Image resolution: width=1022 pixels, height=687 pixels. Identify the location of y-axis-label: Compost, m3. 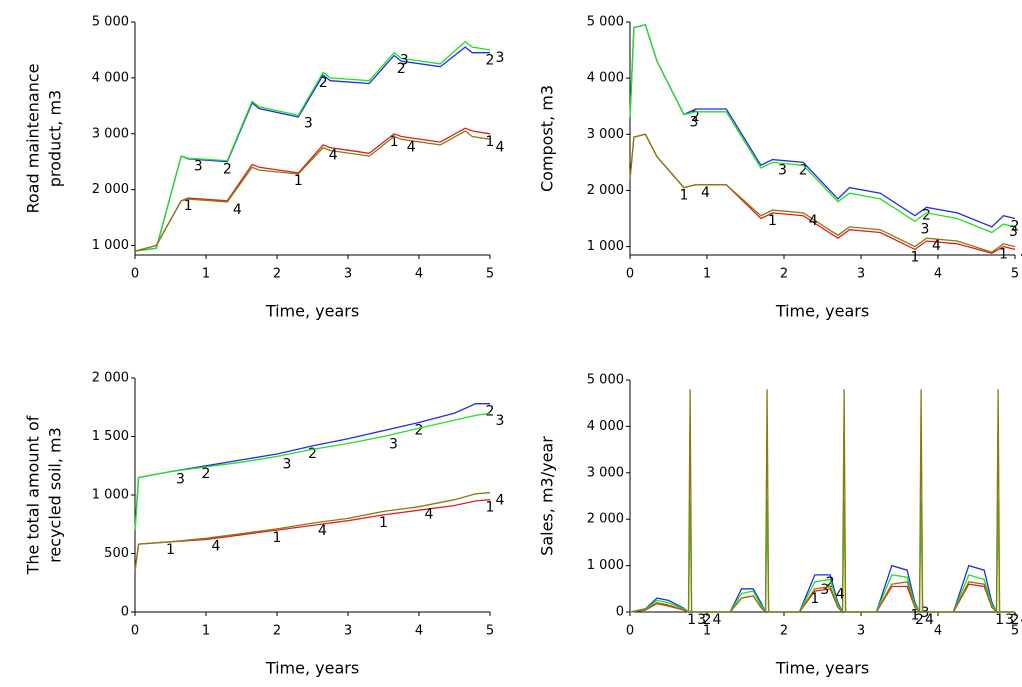
(547, 138).